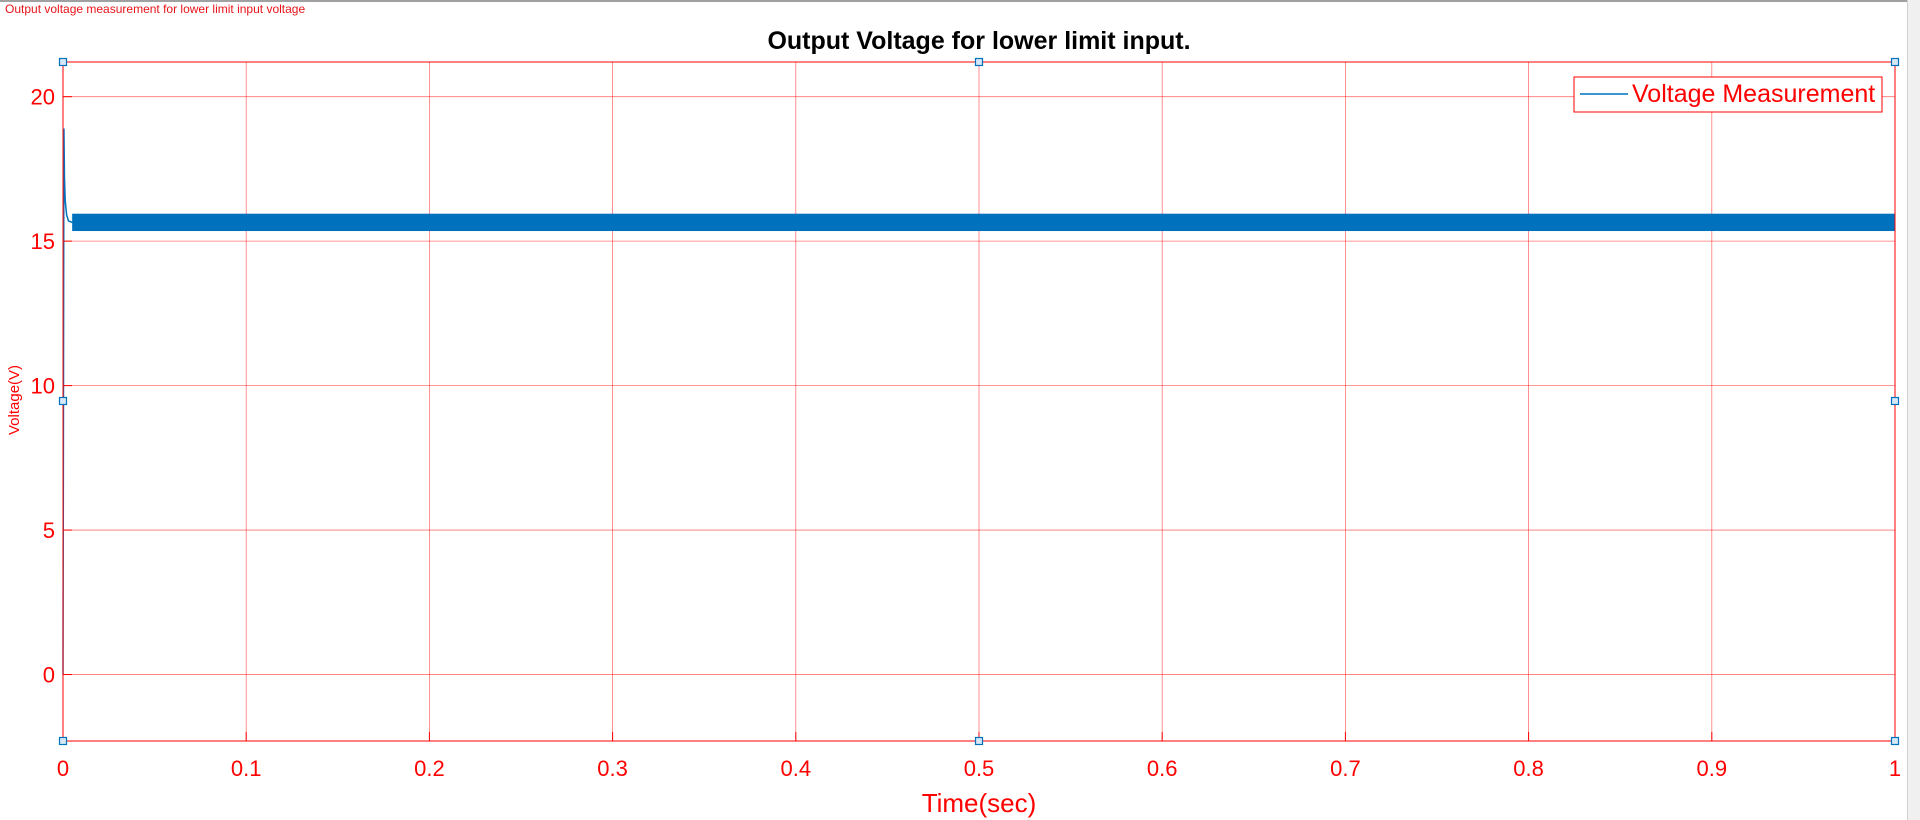 This screenshot has width=1920, height=820. What do you see at coordinates (49, 675) in the screenshot?
I see `y-tick-label: 0` at bounding box center [49, 675].